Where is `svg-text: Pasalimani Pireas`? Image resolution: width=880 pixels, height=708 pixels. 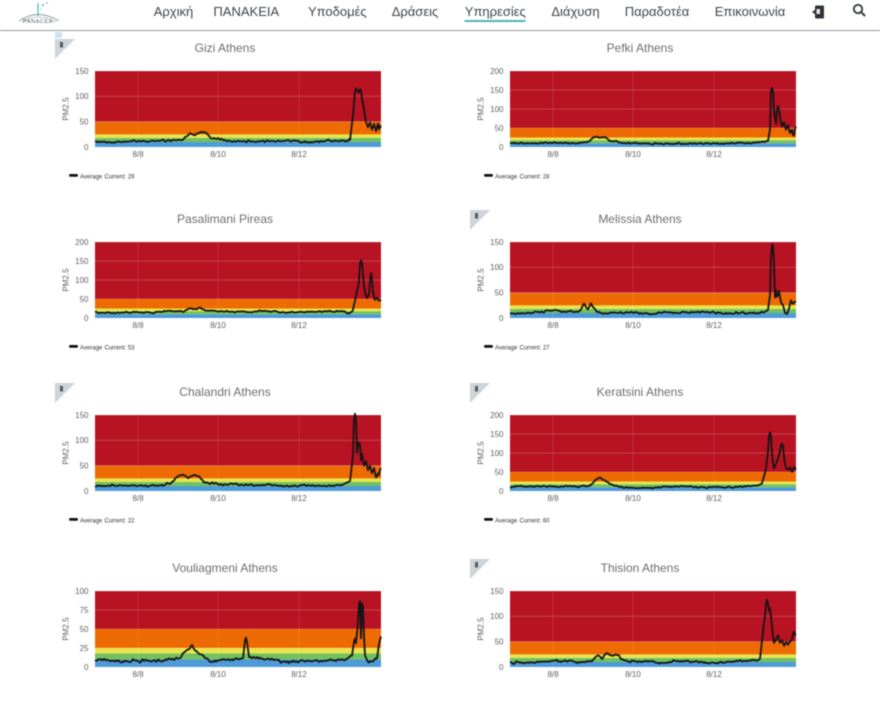 svg-text: Pasalimani Pireas is located at coordinates (225, 219).